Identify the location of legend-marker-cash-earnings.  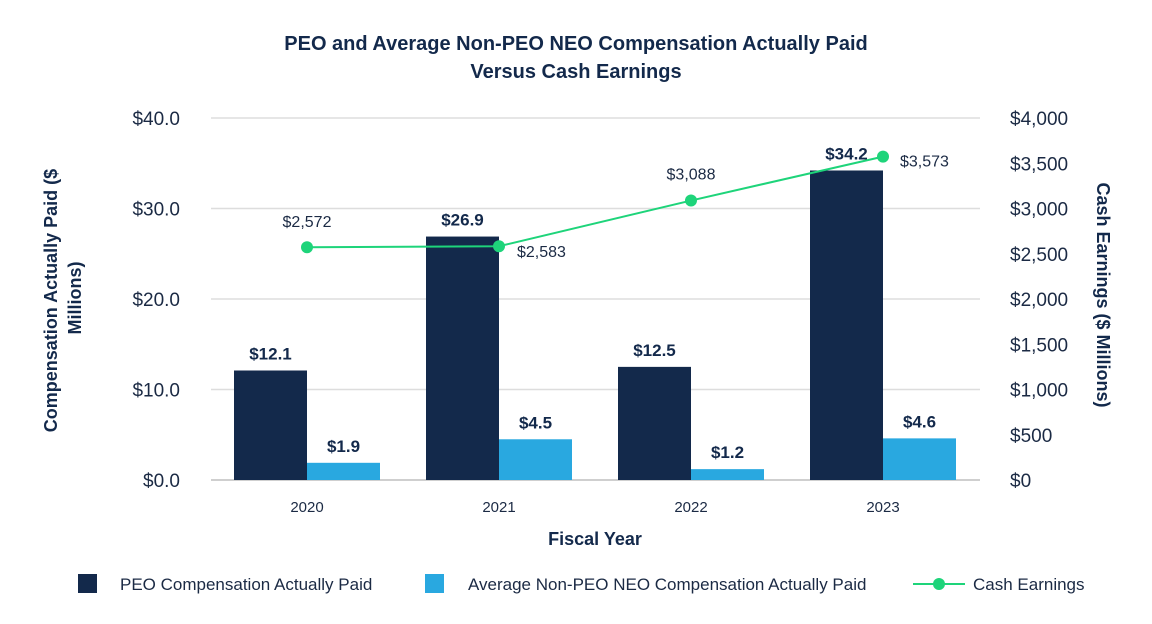
(939, 584).